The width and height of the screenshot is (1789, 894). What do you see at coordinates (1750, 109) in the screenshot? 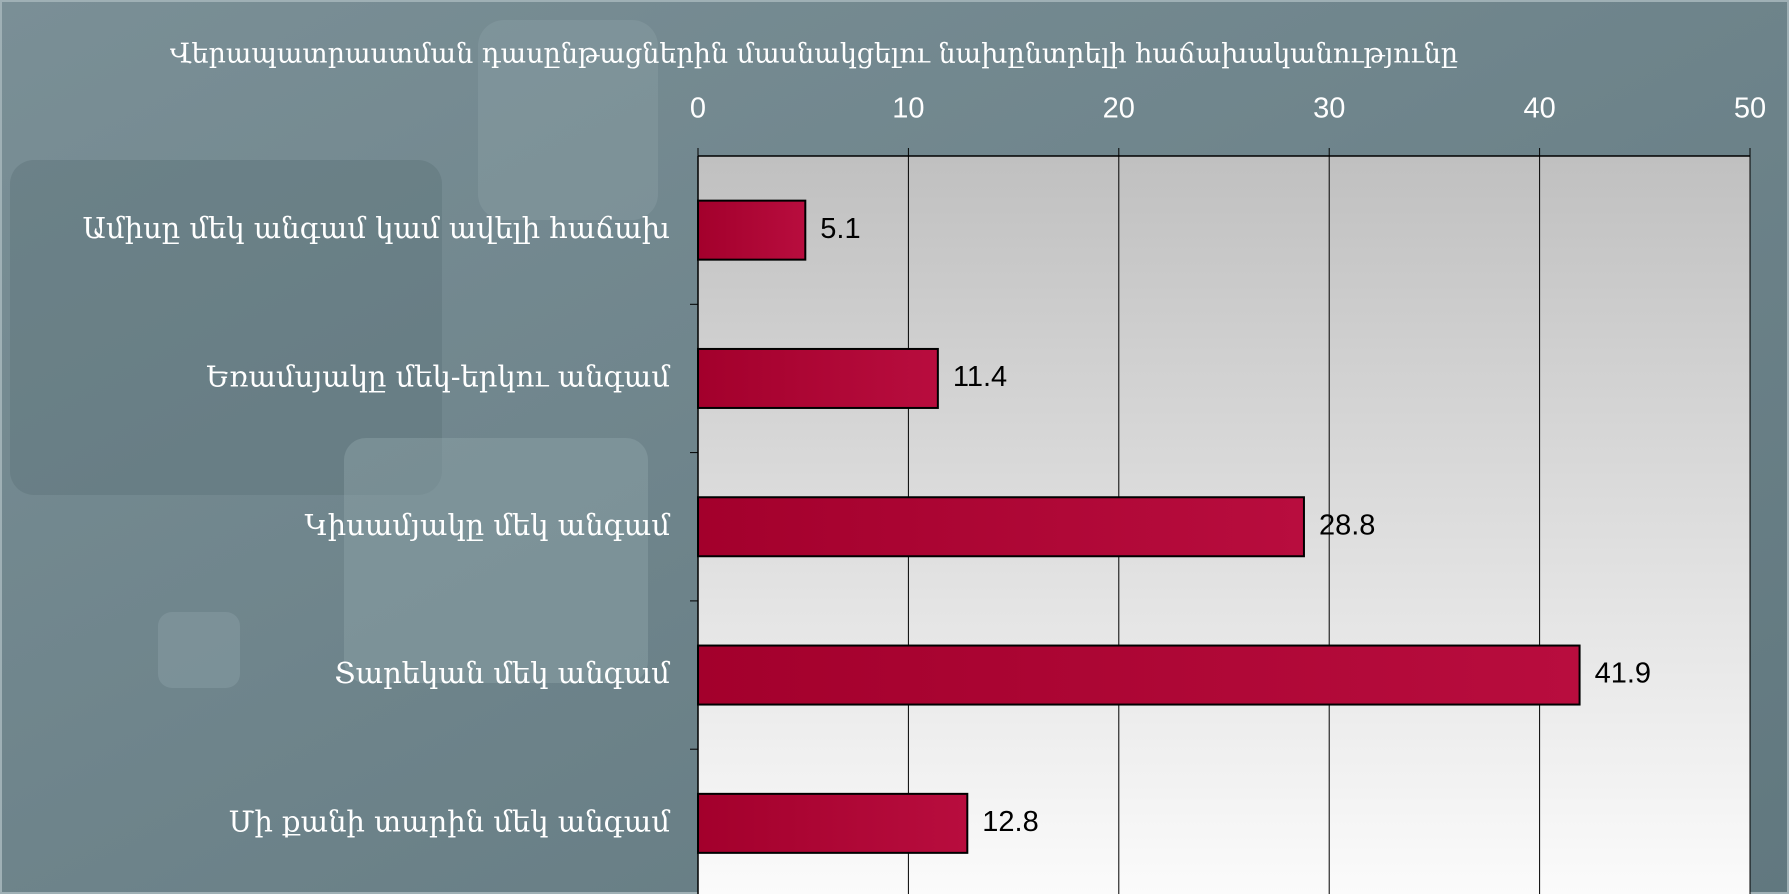
I see `x-tick-label: 50` at bounding box center [1750, 109].